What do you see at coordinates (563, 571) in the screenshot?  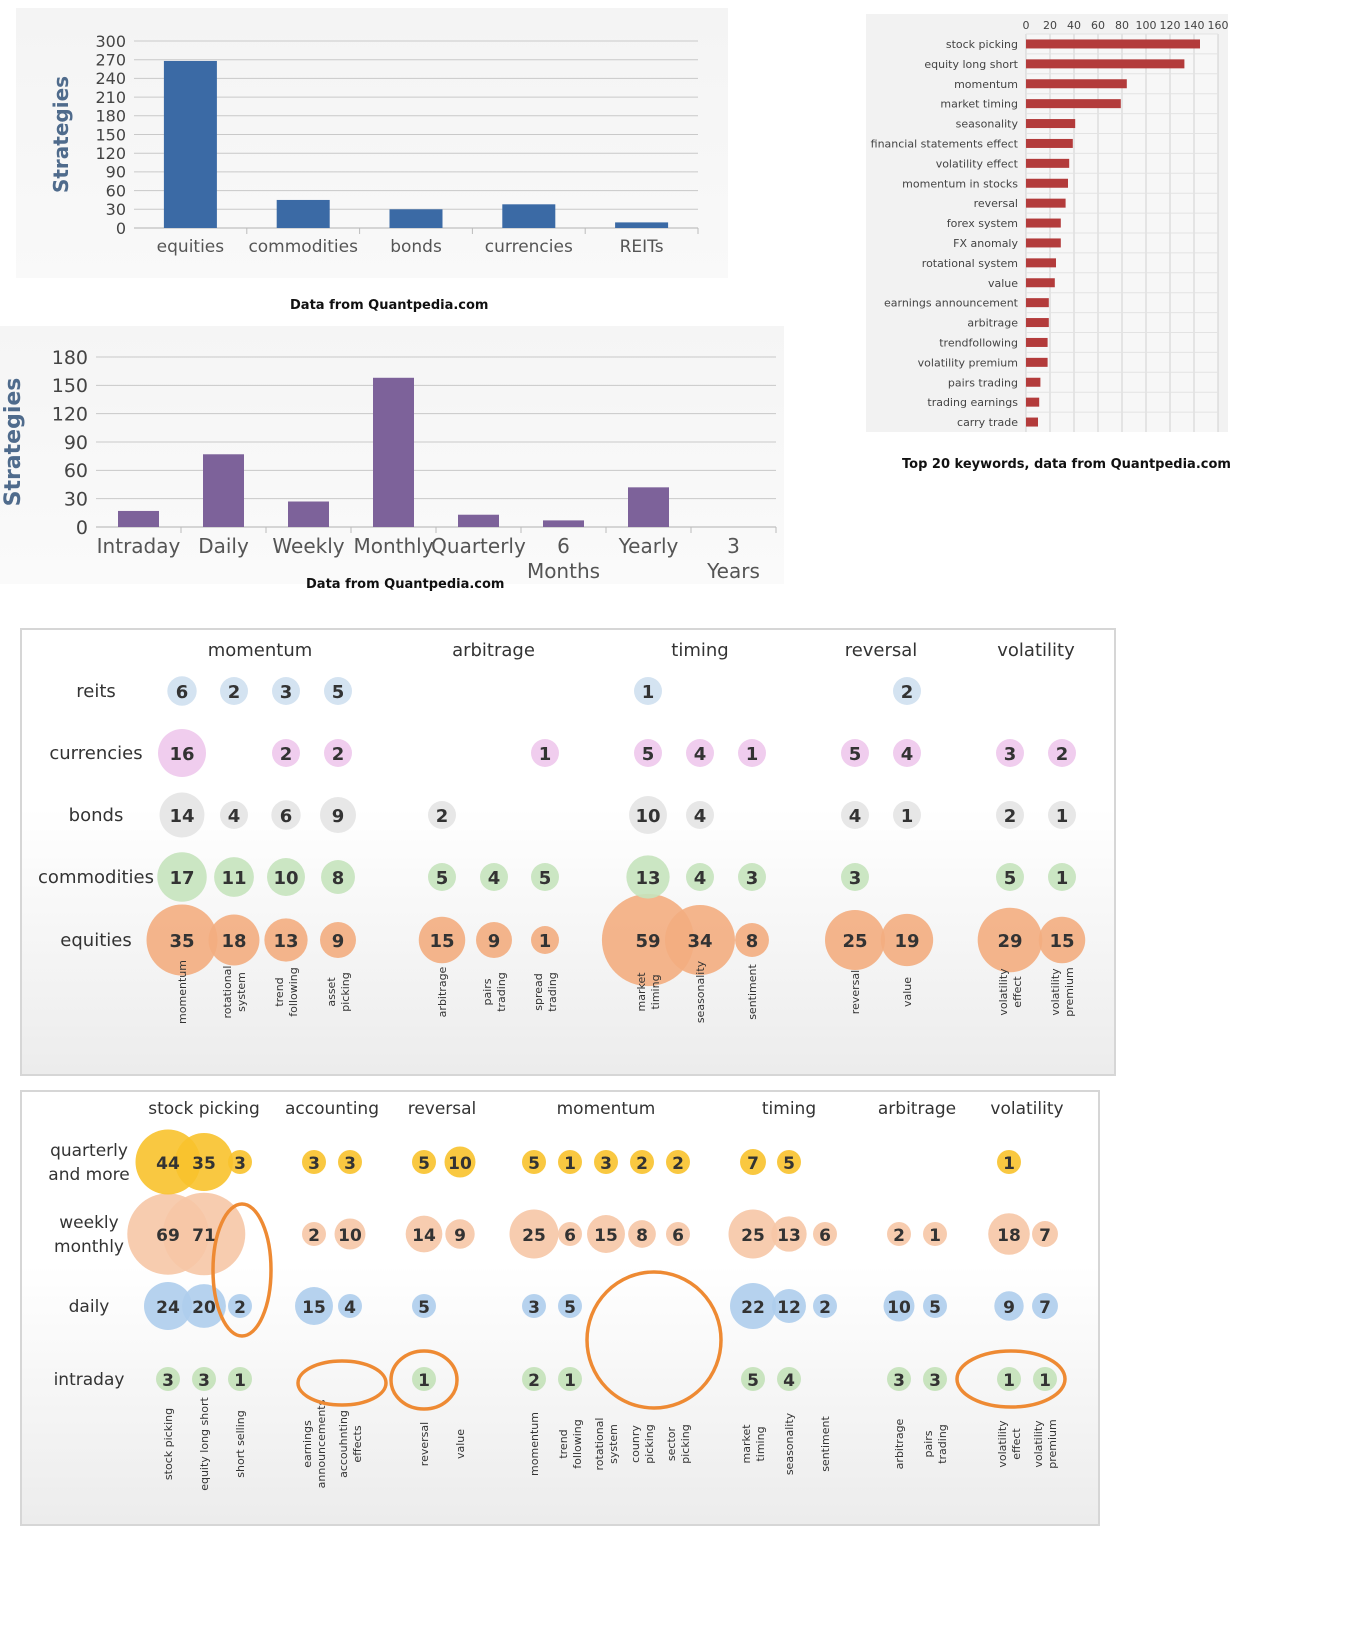 I see `x-tick-label: Months` at bounding box center [563, 571].